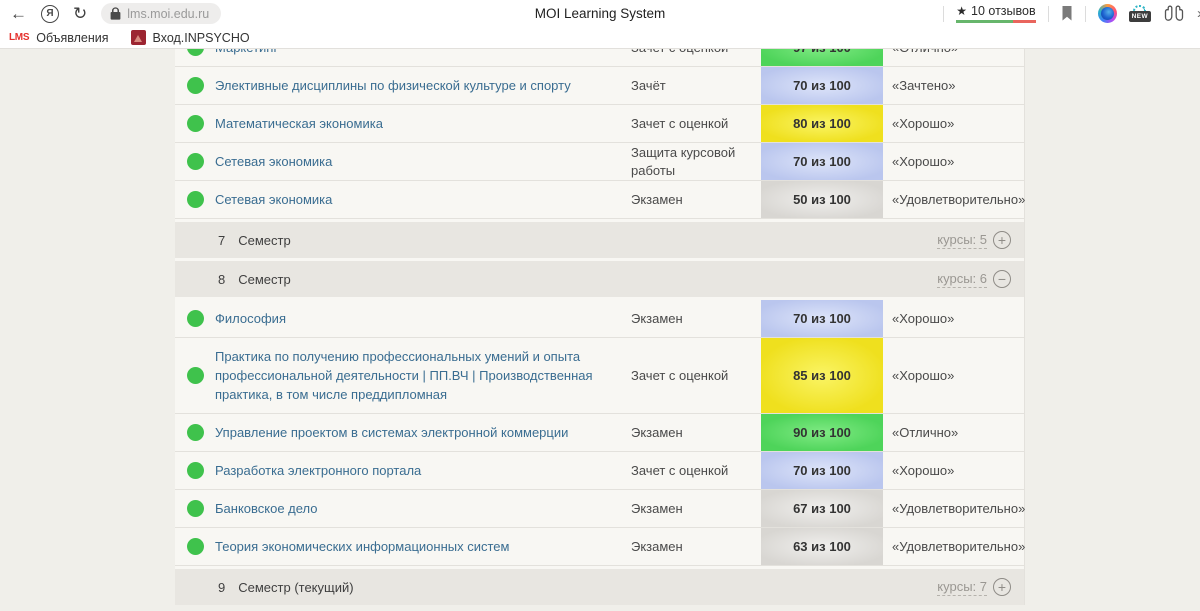 The image size is (1200, 611). Describe the element at coordinates (201, 37) in the screenshot. I see `bookmark-label: Вход.INPSYCHO` at that location.